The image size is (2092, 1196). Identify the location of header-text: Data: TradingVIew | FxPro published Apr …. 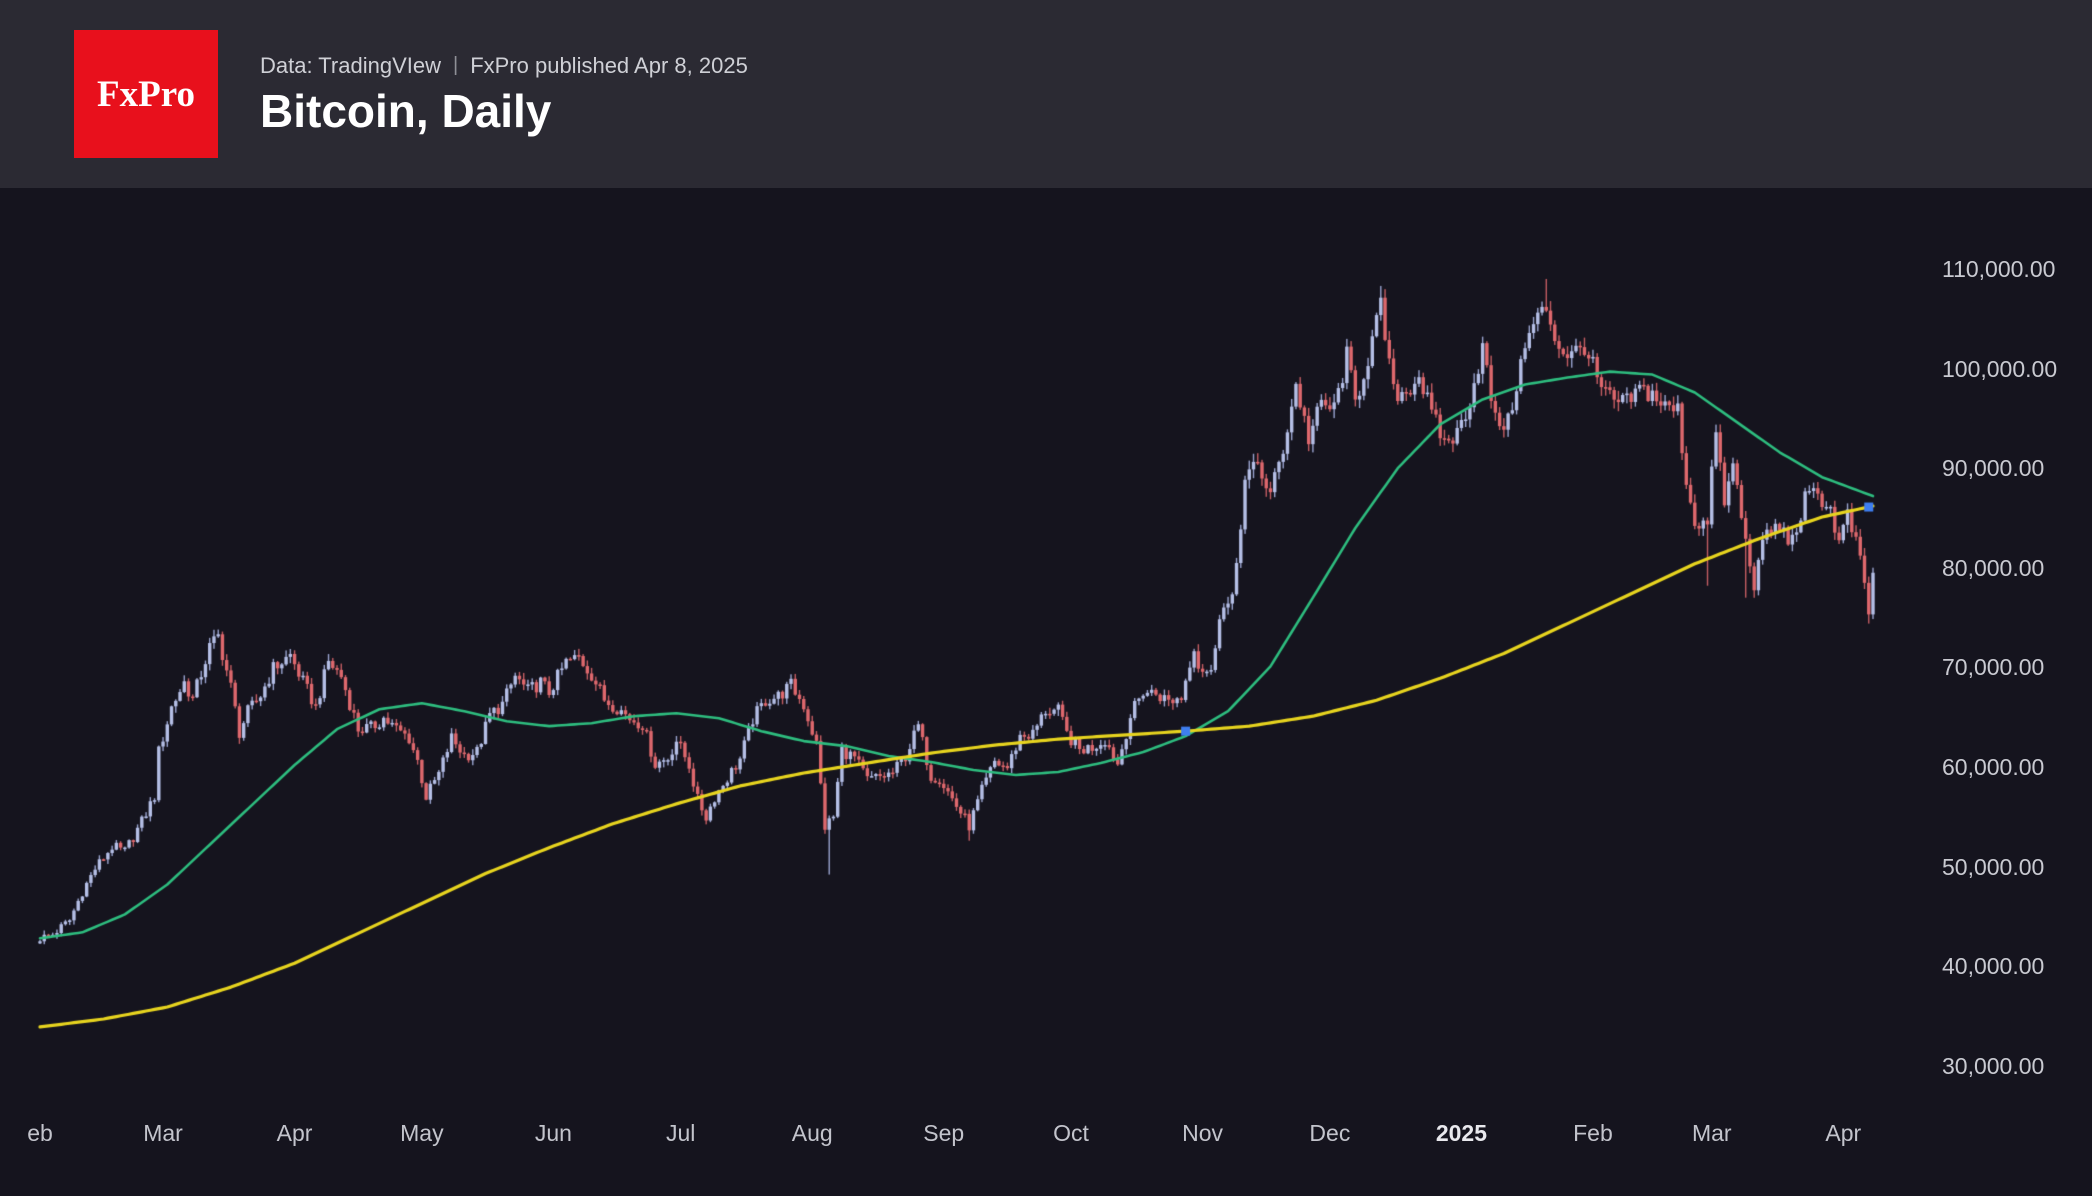
(504, 94).